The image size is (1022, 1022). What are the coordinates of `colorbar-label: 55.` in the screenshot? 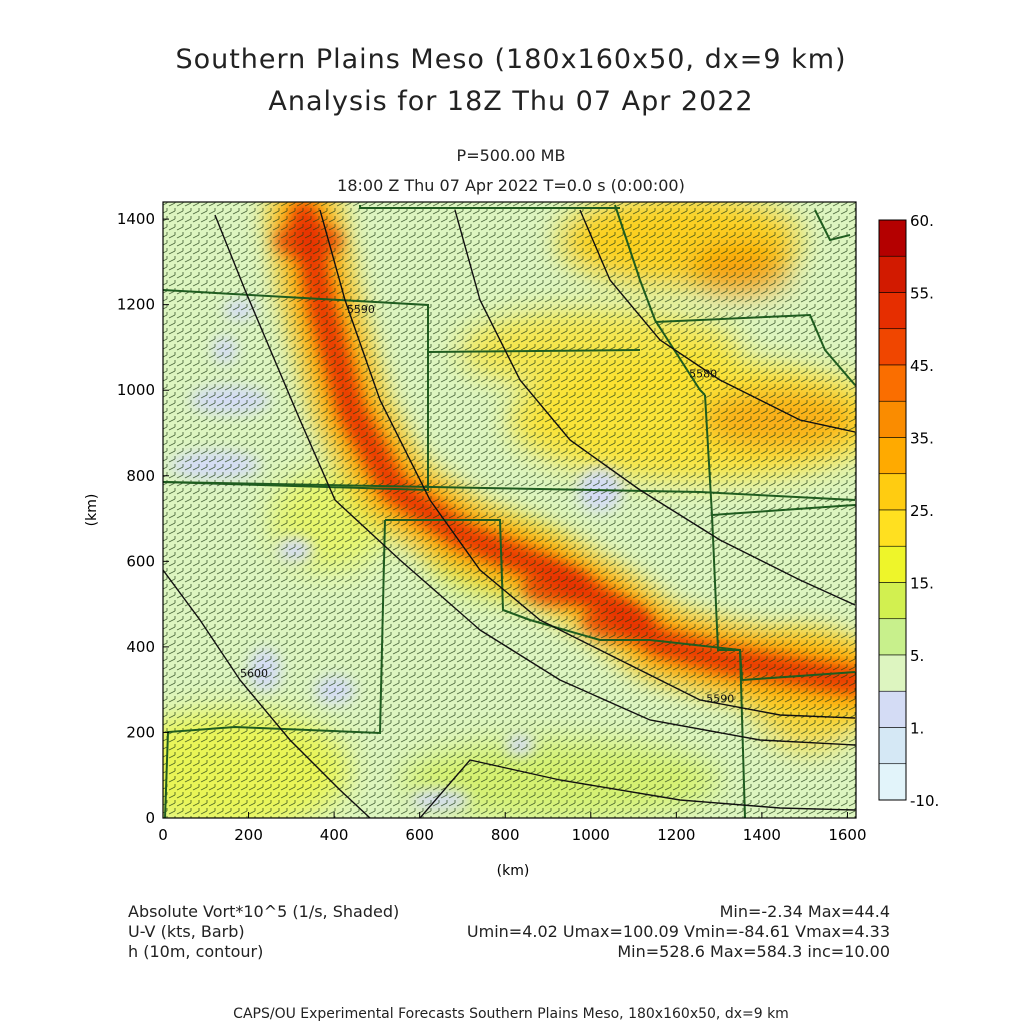 It's located at (922, 294).